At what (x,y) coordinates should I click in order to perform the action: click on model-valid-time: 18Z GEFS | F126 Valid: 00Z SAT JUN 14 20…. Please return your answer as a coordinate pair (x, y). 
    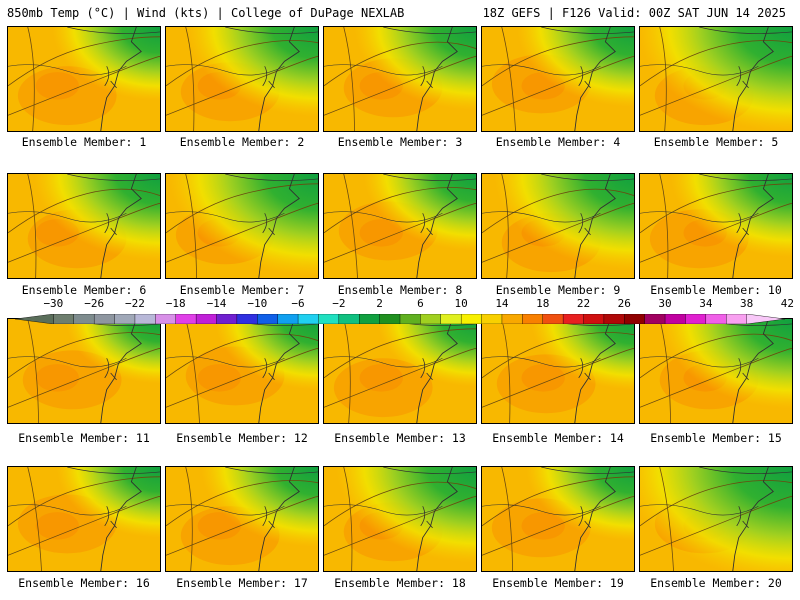
    Looking at the image, I should click on (634, 13).